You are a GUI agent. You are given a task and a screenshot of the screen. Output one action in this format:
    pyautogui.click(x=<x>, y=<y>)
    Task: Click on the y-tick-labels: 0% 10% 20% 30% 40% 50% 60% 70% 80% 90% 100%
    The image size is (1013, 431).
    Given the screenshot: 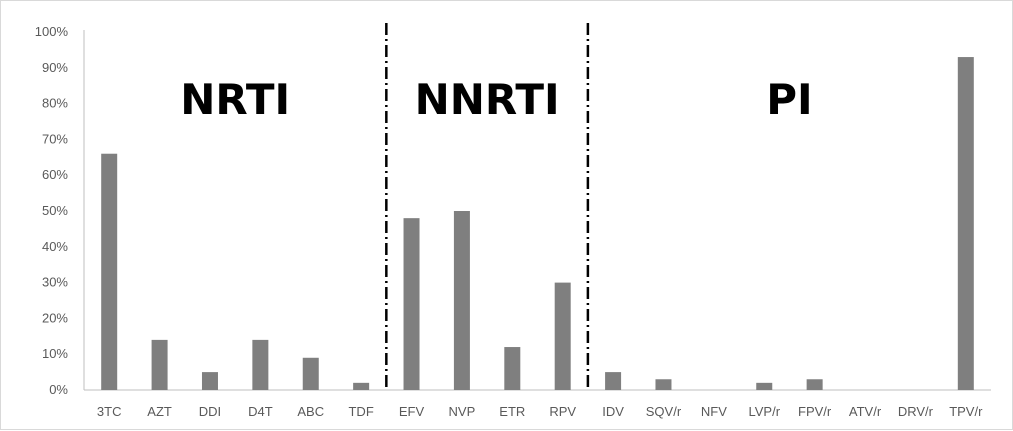 What is the action you would take?
    pyautogui.click(x=52, y=210)
    